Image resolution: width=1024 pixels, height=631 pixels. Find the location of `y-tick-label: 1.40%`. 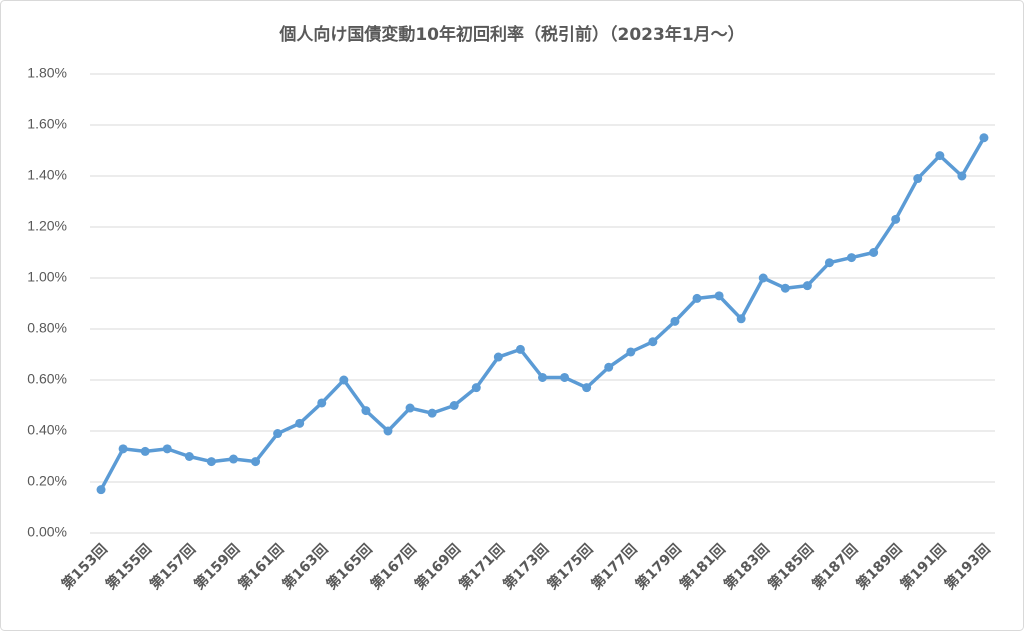

y-tick-label: 1.40% is located at coordinates (47, 175).